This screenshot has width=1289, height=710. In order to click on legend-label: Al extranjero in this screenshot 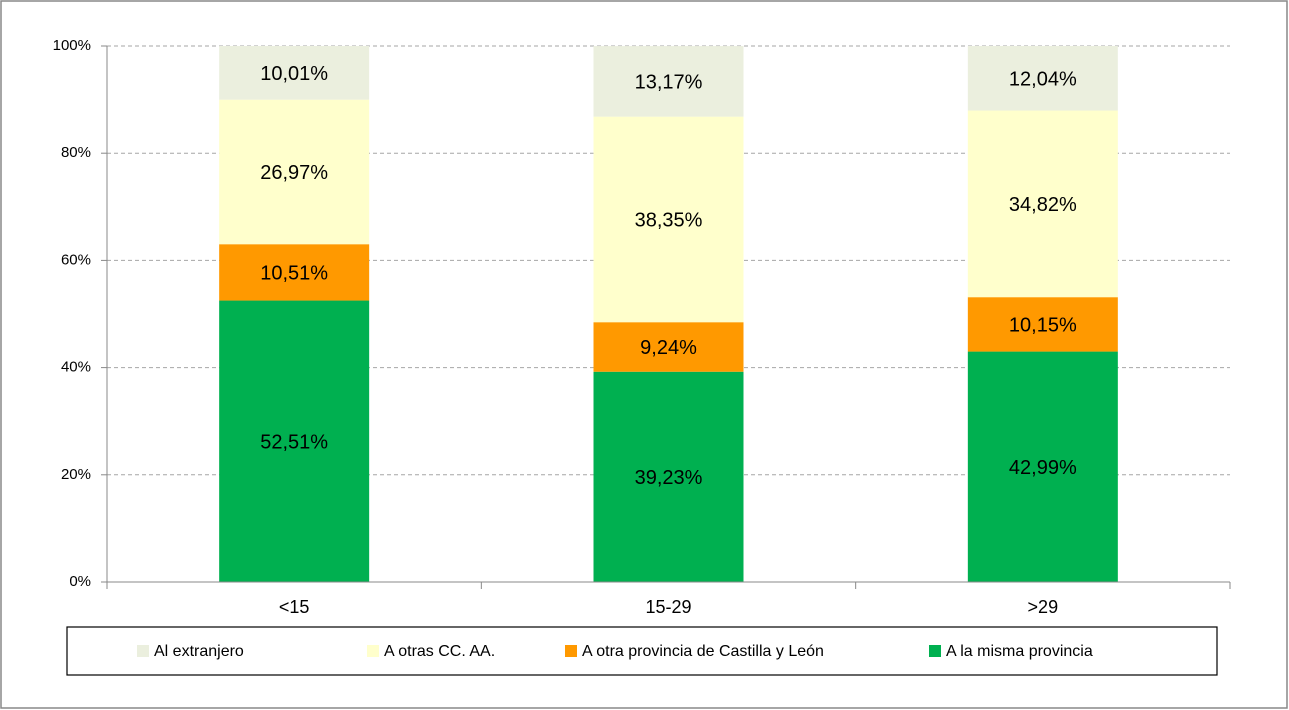, I will do `click(199, 651)`.